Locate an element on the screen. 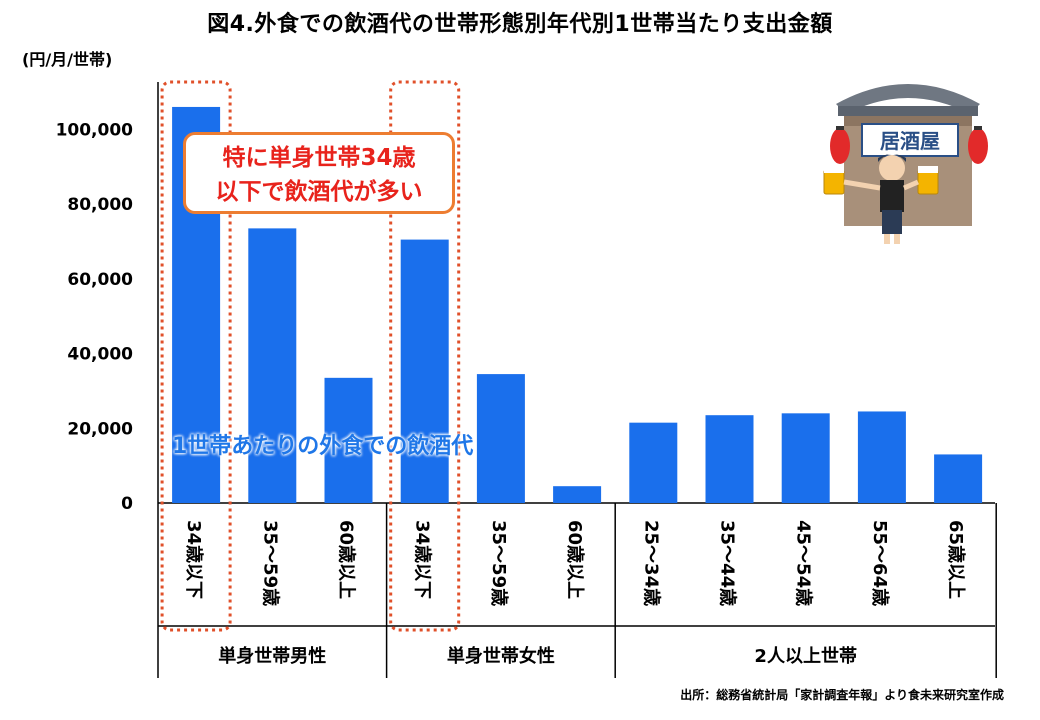 The width and height of the screenshot is (1040, 720). y-tick-label: 0 is located at coordinates (127, 504).